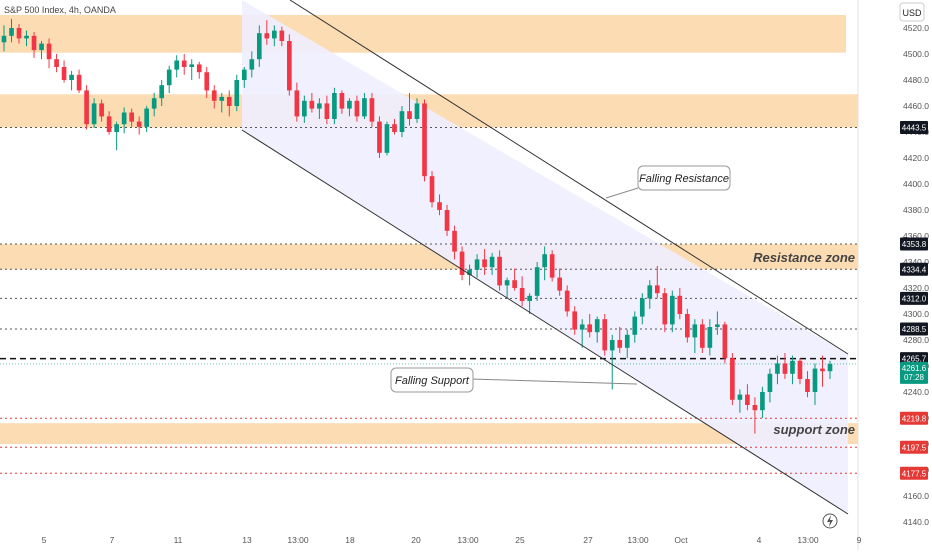 This screenshot has height=555, width=932. I want to click on currency-button: USD, so click(912, 12).